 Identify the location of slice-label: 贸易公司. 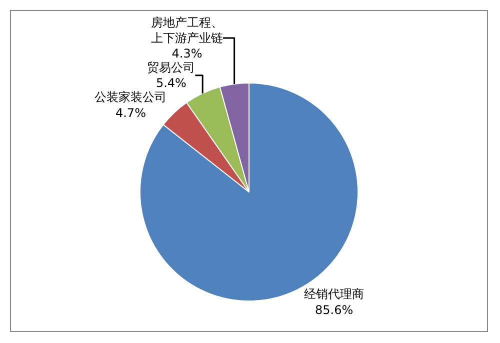
(171, 67).